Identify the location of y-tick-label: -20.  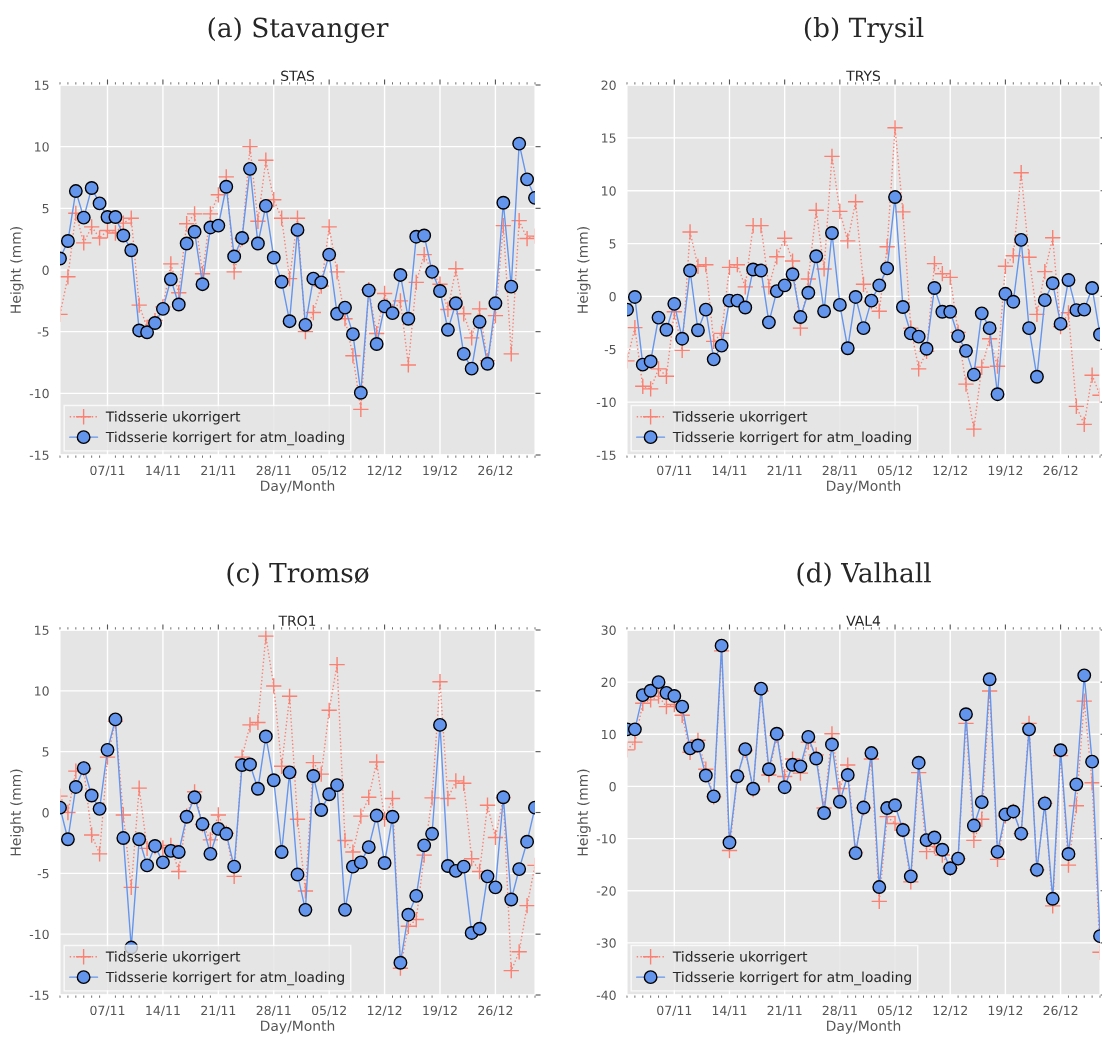
(606, 891).